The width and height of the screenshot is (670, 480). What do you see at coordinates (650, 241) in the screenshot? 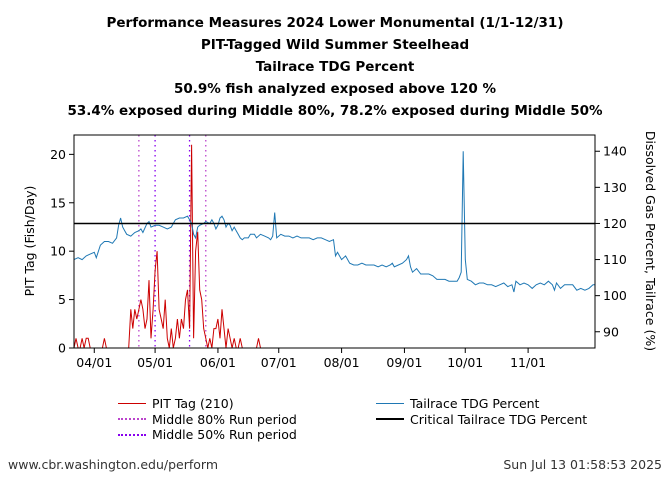
I see `y-right-axis-label: Dissolved Gas Percent, Tailrace (%)` at bounding box center [650, 241].